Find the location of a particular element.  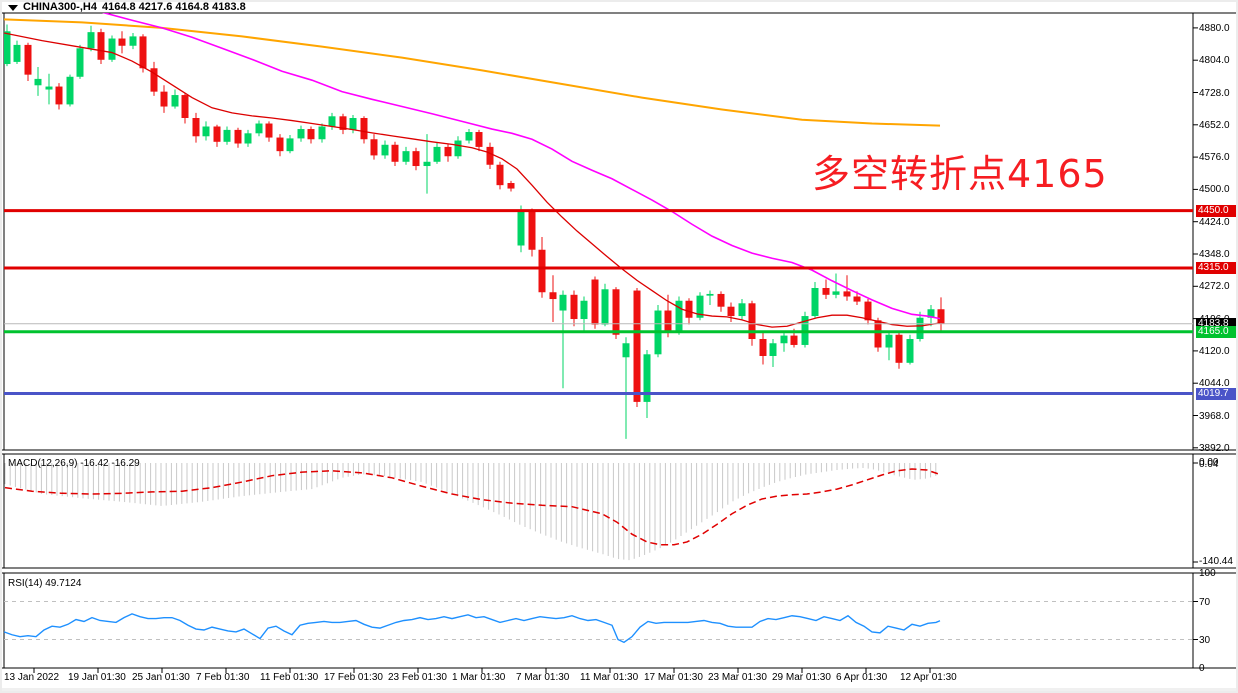

macd-histogram is located at coordinates (470, 512).